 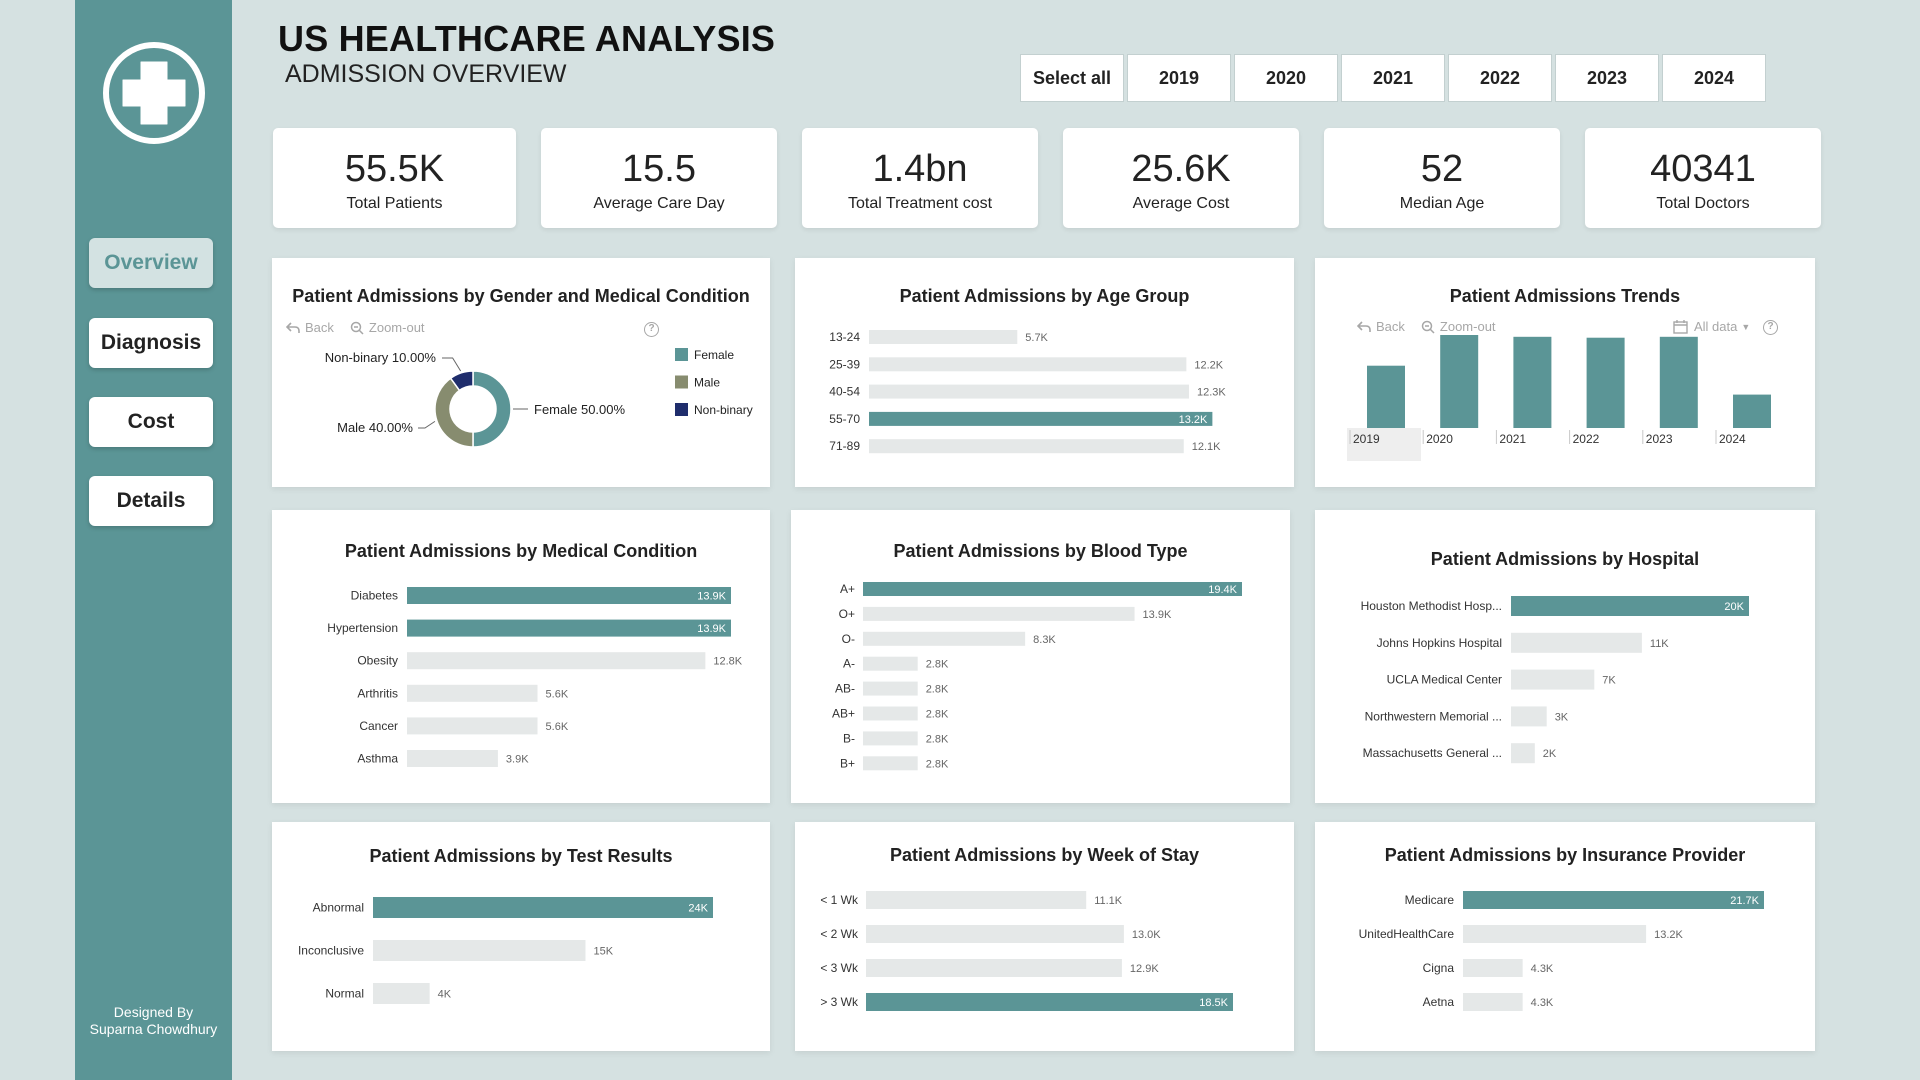 What do you see at coordinates (151, 263) in the screenshot?
I see `nav-overview-button: Overview` at bounding box center [151, 263].